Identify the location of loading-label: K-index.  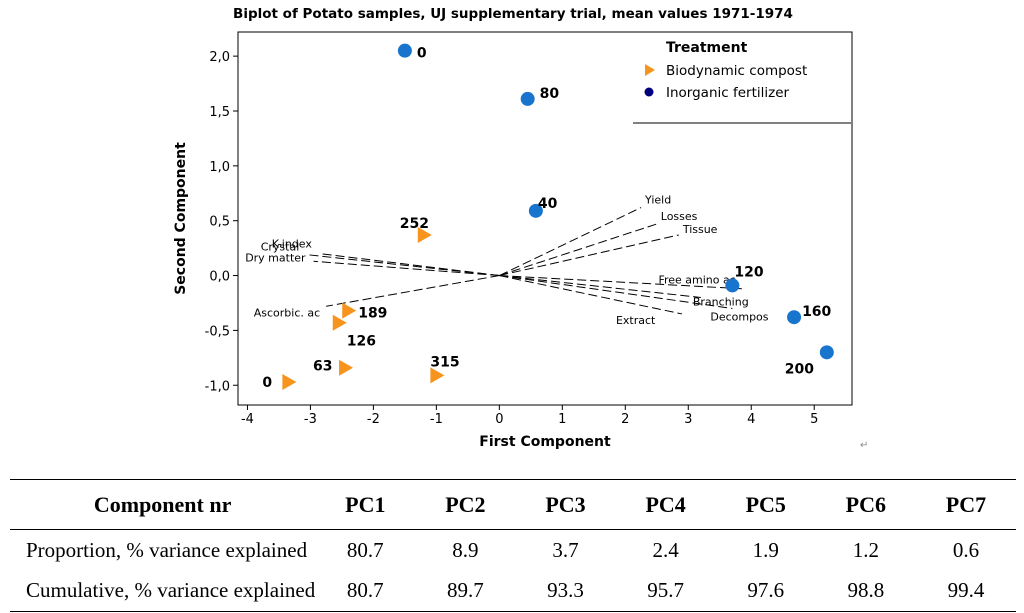
(292, 244).